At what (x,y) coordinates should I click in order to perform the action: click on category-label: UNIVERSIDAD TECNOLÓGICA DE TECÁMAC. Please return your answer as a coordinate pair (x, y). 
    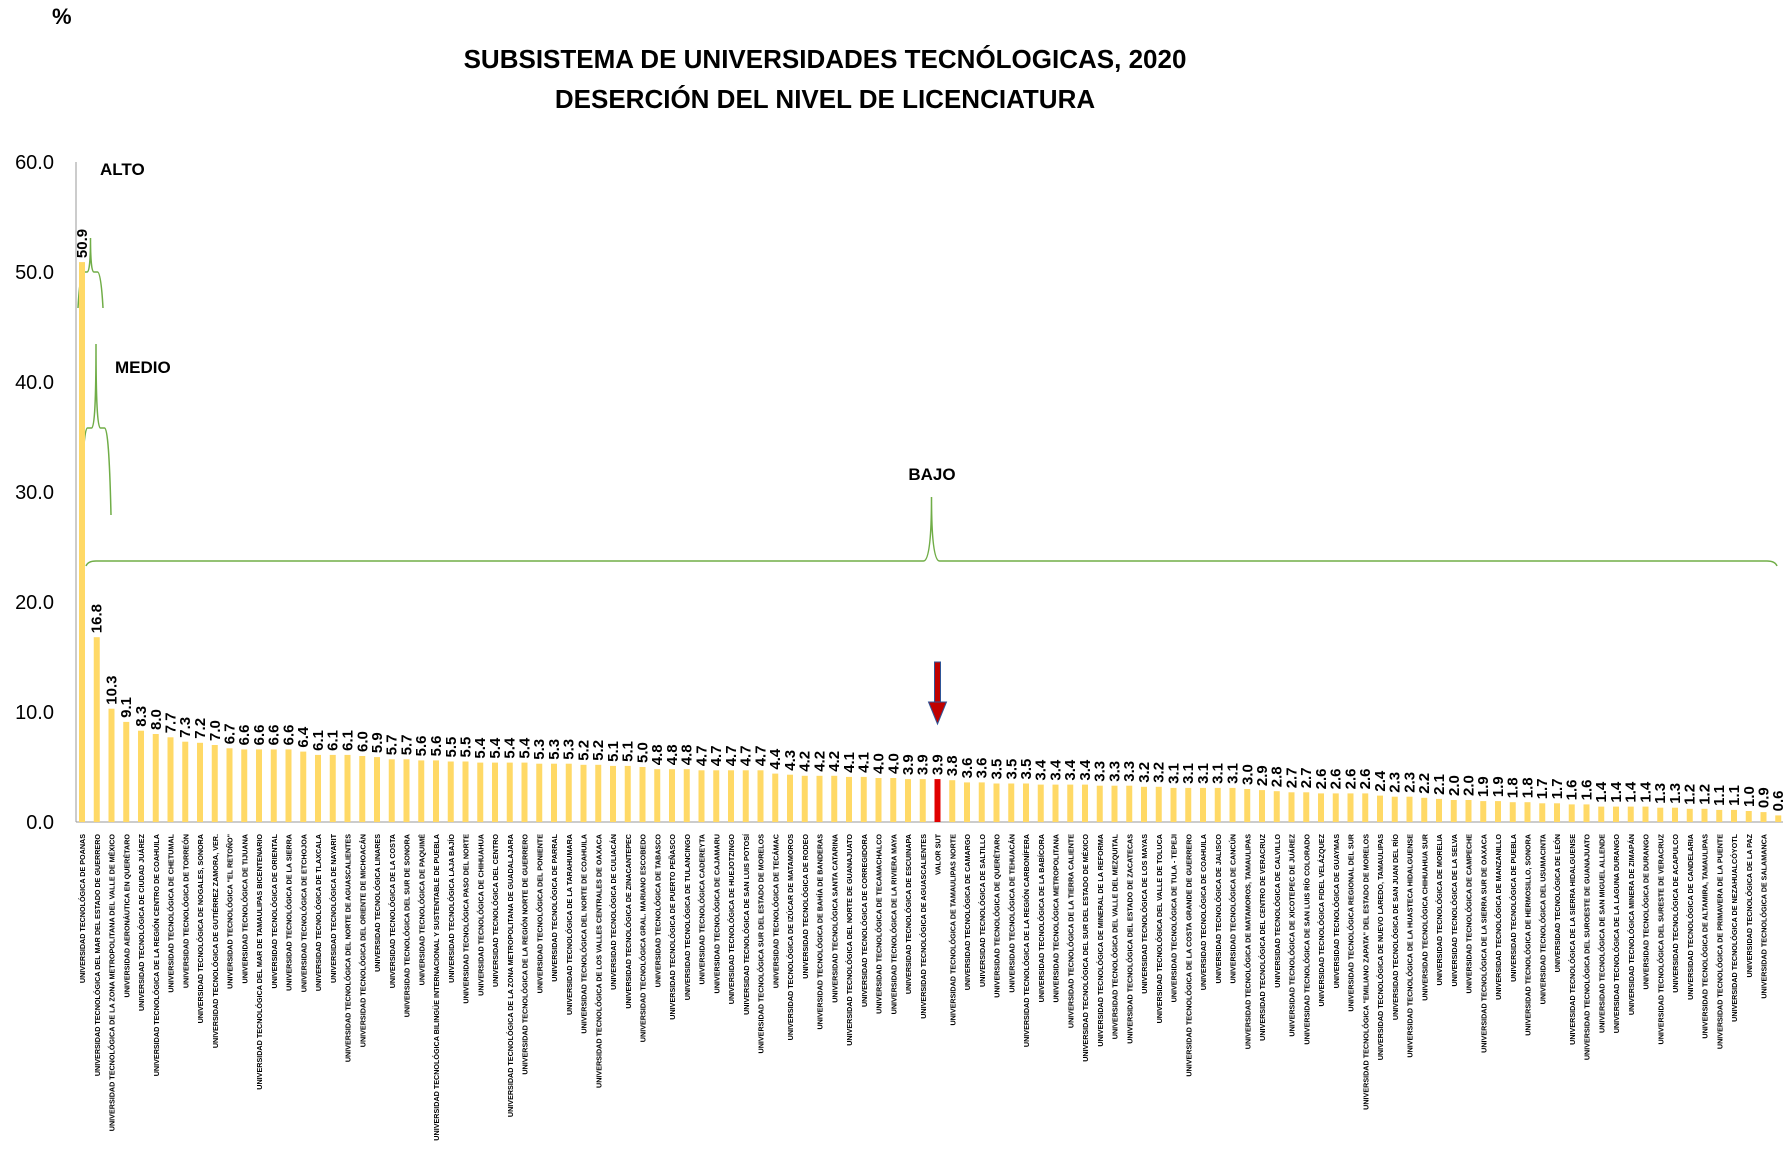
    Looking at the image, I should click on (775, 911).